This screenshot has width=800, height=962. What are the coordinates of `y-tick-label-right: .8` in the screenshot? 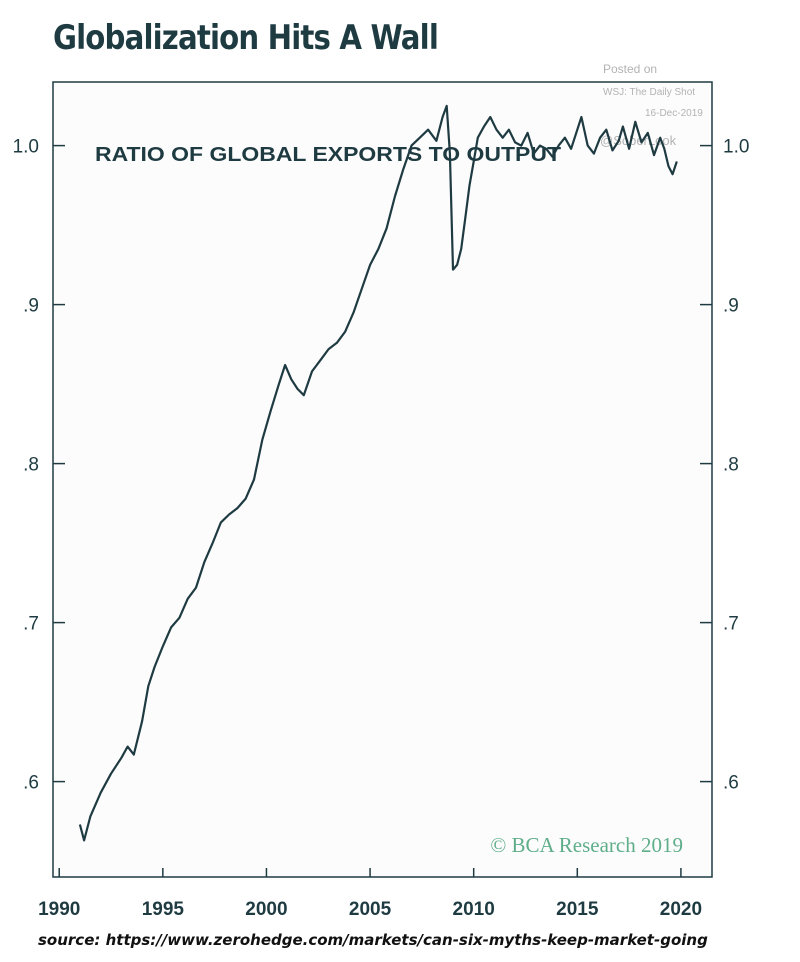 It's located at (731, 465).